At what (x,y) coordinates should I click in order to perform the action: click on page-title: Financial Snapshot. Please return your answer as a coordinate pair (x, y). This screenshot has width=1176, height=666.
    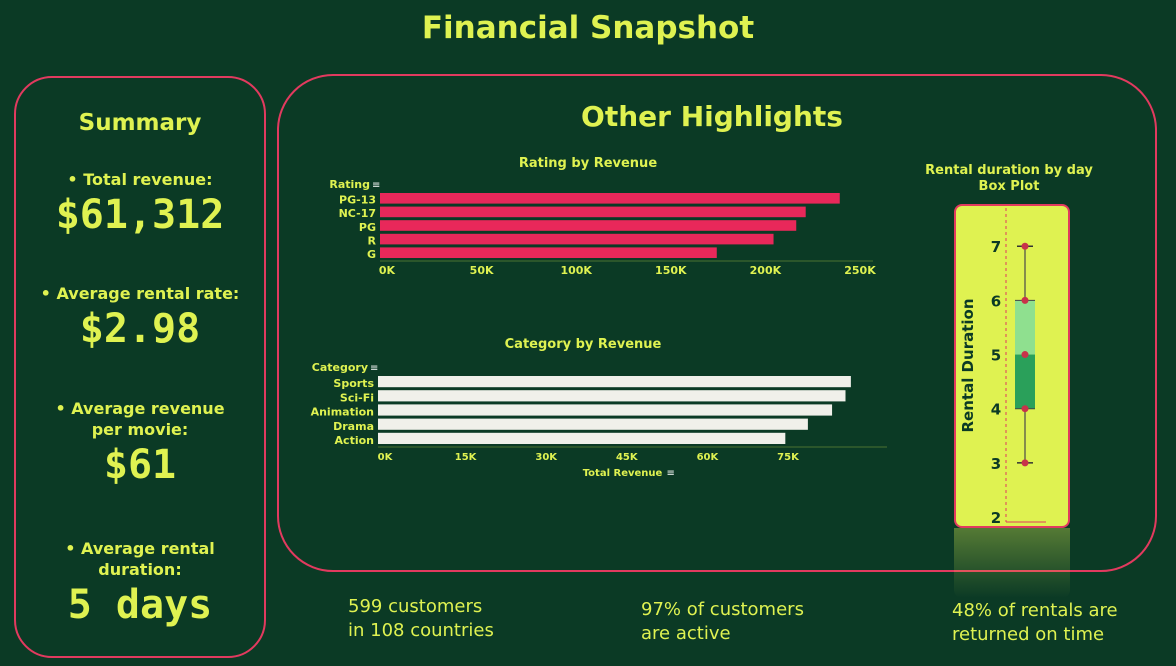
    Looking at the image, I should click on (588, 28).